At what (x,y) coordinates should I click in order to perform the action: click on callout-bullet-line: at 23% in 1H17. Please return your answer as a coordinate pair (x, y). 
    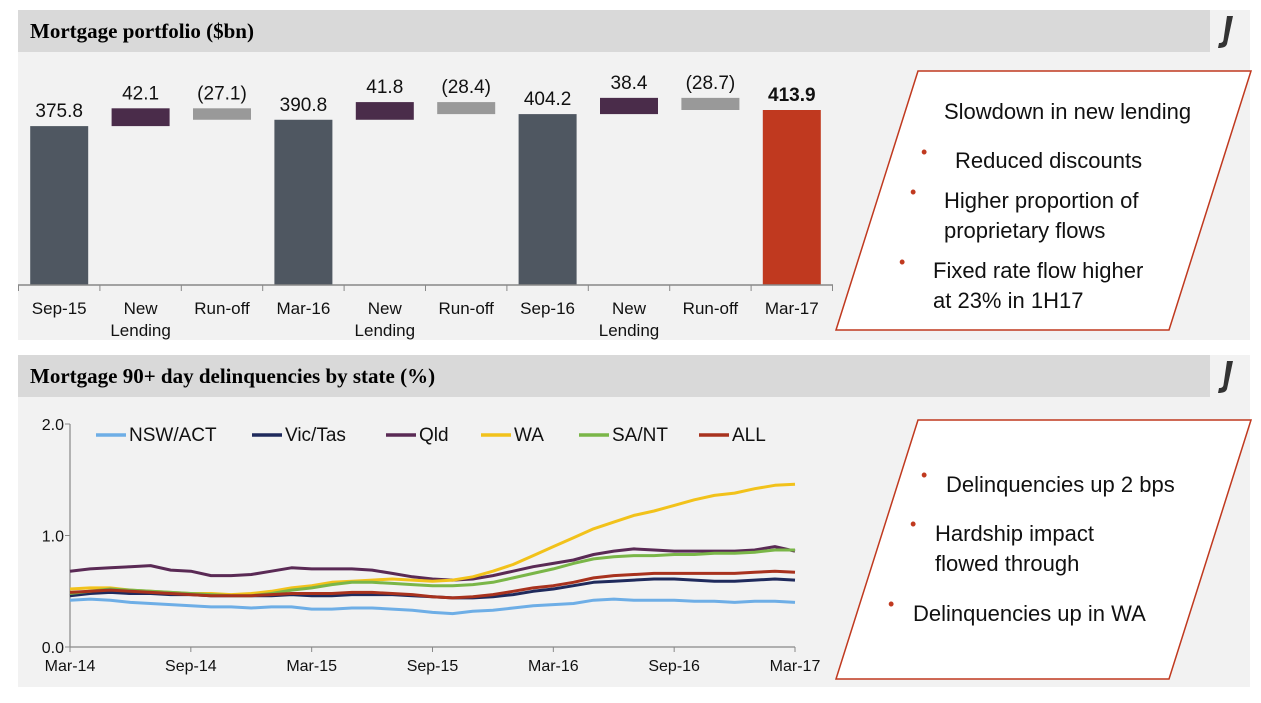
    Looking at the image, I should click on (1008, 300).